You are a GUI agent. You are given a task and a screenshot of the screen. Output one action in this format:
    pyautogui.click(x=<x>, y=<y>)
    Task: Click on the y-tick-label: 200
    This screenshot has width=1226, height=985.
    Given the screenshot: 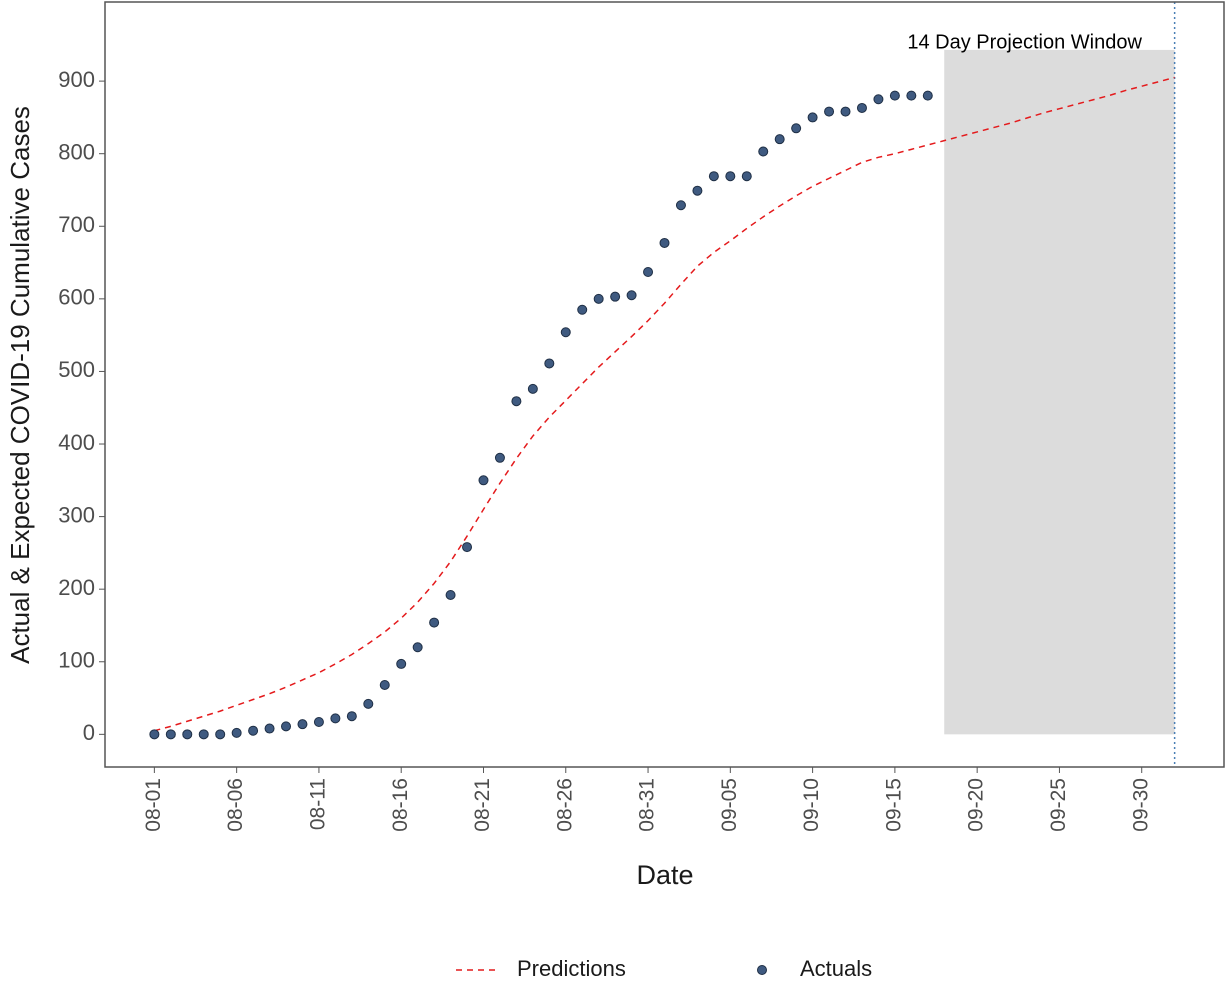 What is the action you would take?
    pyautogui.click(x=76, y=587)
    